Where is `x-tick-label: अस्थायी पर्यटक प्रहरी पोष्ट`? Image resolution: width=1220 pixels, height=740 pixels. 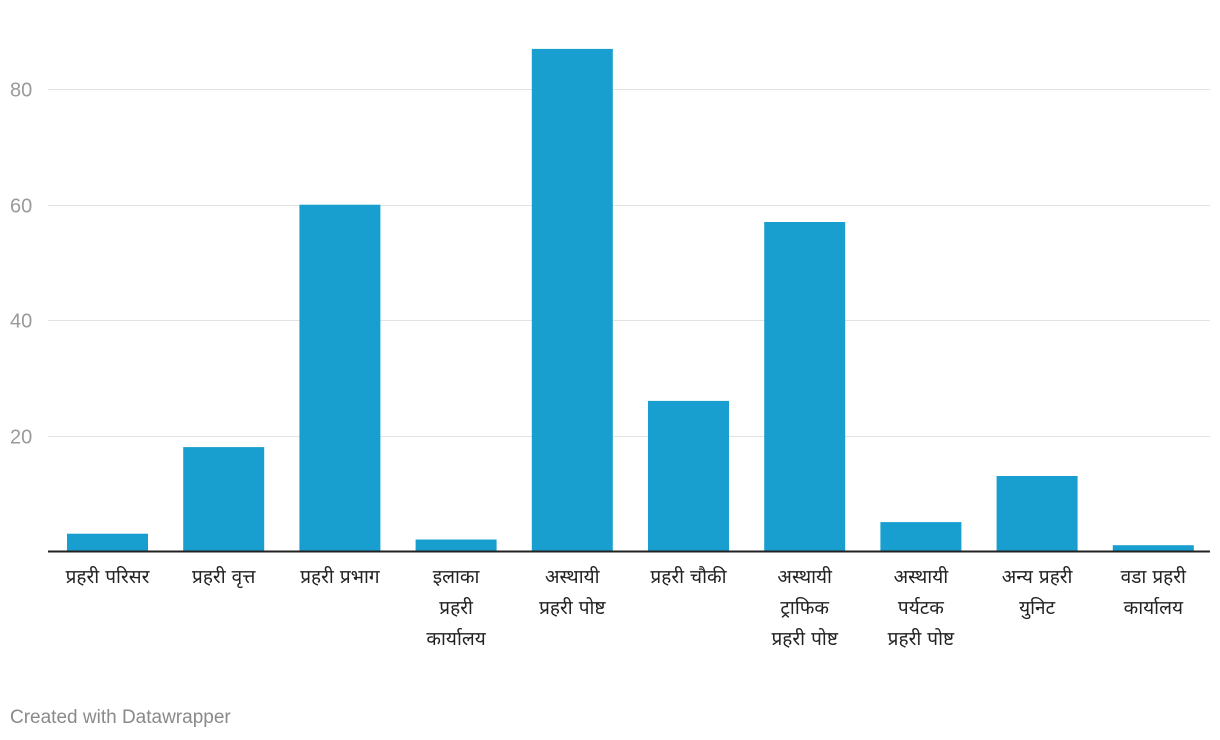
x-tick-label: अस्थायी पर्यटक प्रहरी पोष्ट is located at coordinates (921, 607).